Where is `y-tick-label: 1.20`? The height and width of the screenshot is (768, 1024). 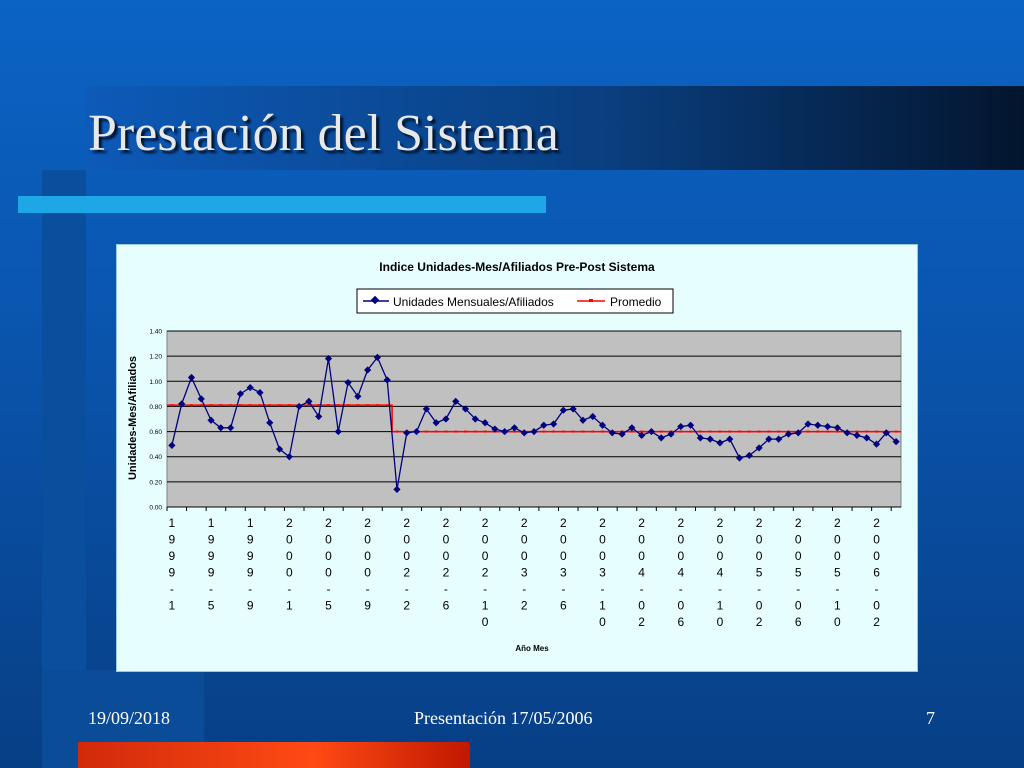 y-tick-label: 1.20 is located at coordinates (155, 357).